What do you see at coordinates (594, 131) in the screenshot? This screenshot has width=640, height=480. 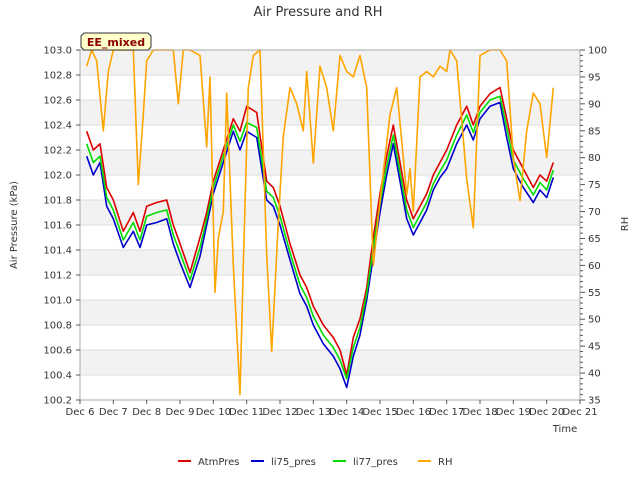 I see `y2-tick-label: 85` at bounding box center [594, 131].